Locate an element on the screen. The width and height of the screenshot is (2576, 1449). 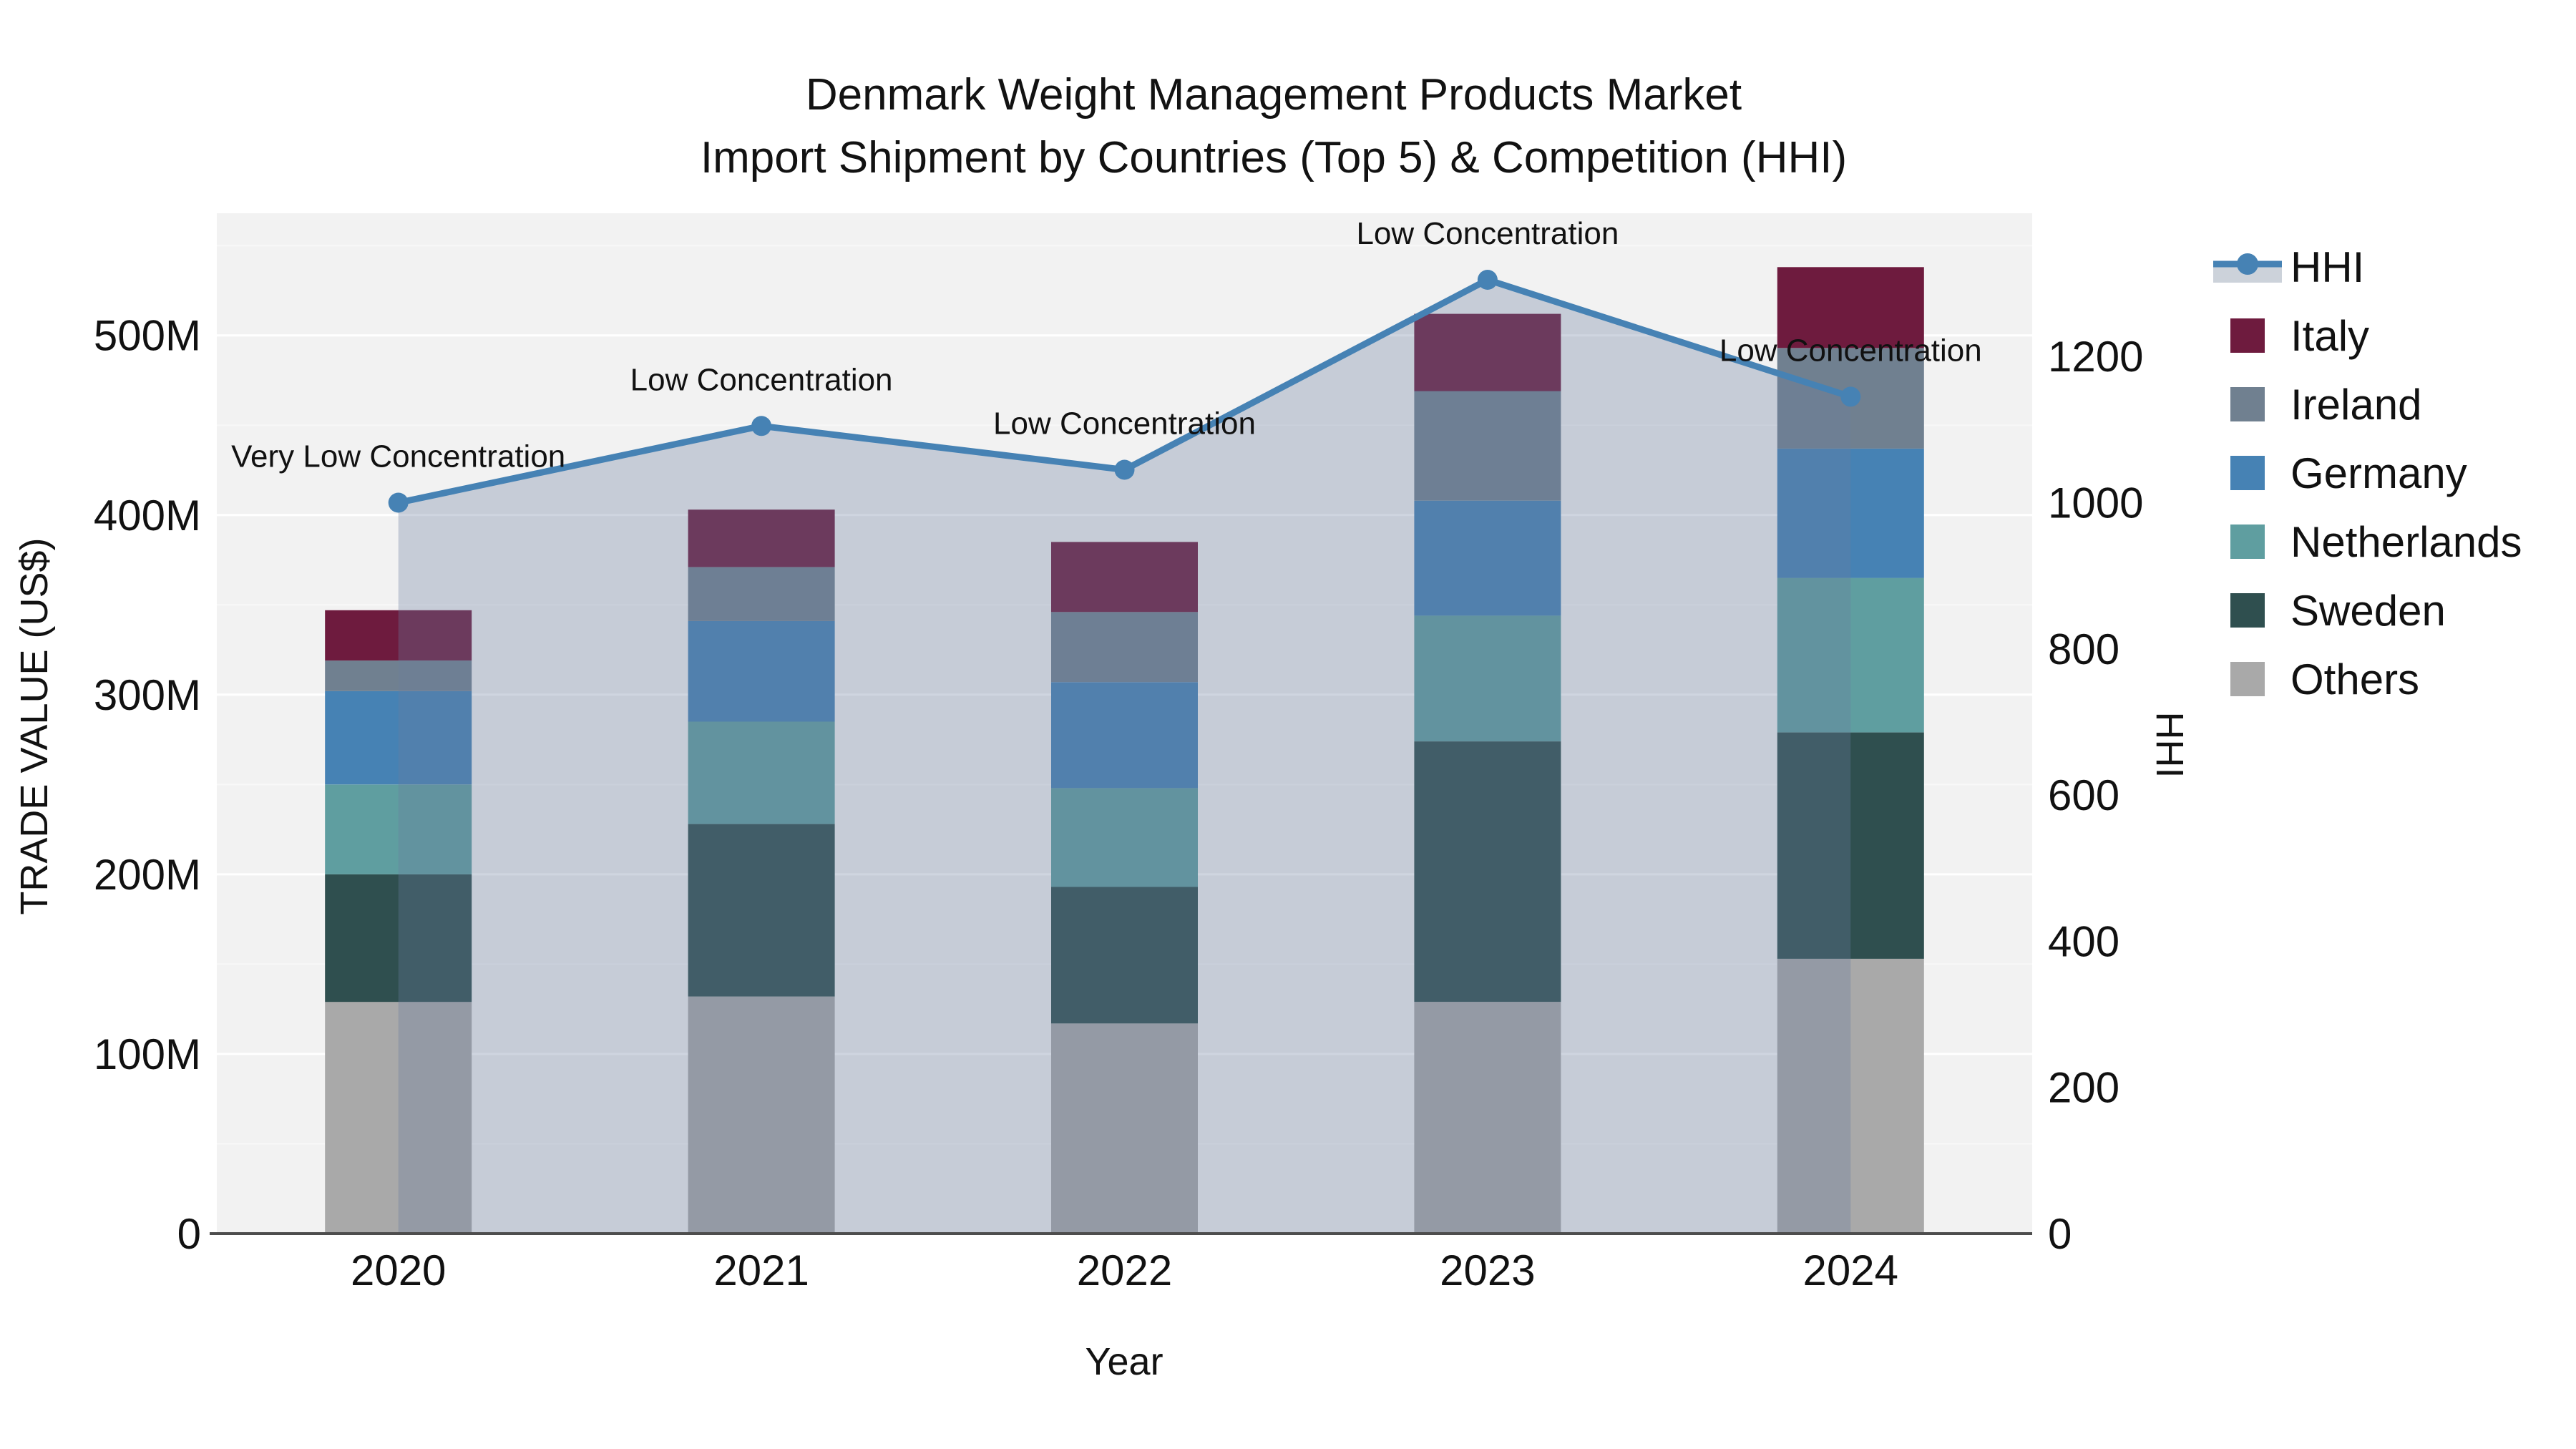
legend-label: Netherlands is located at coordinates (2406, 541).